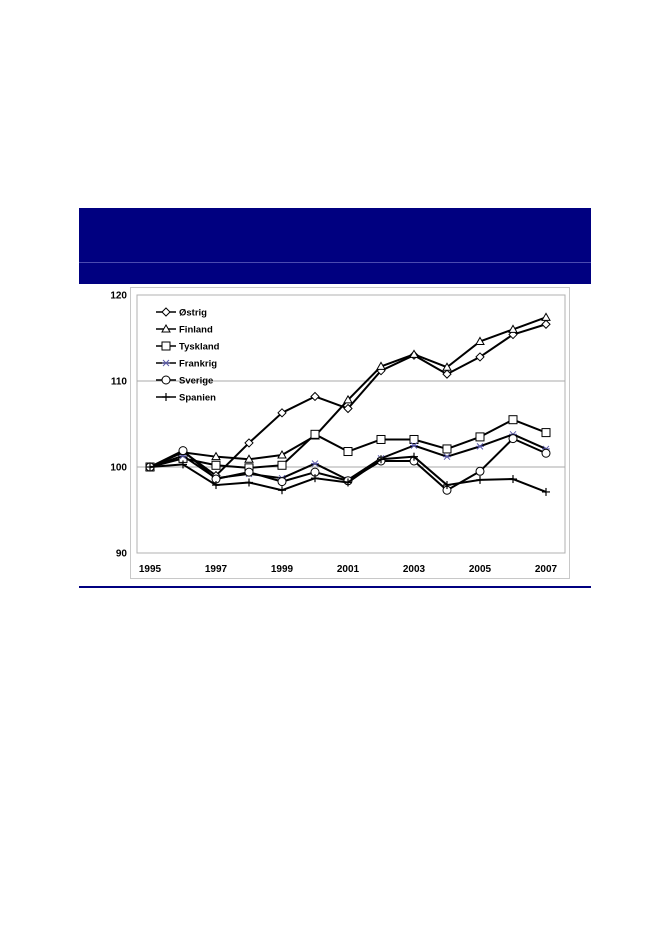 Image resolution: width=661 pixels, height=933 pixels. I want to click on x-tick-label: 1999, so click(282, 569).